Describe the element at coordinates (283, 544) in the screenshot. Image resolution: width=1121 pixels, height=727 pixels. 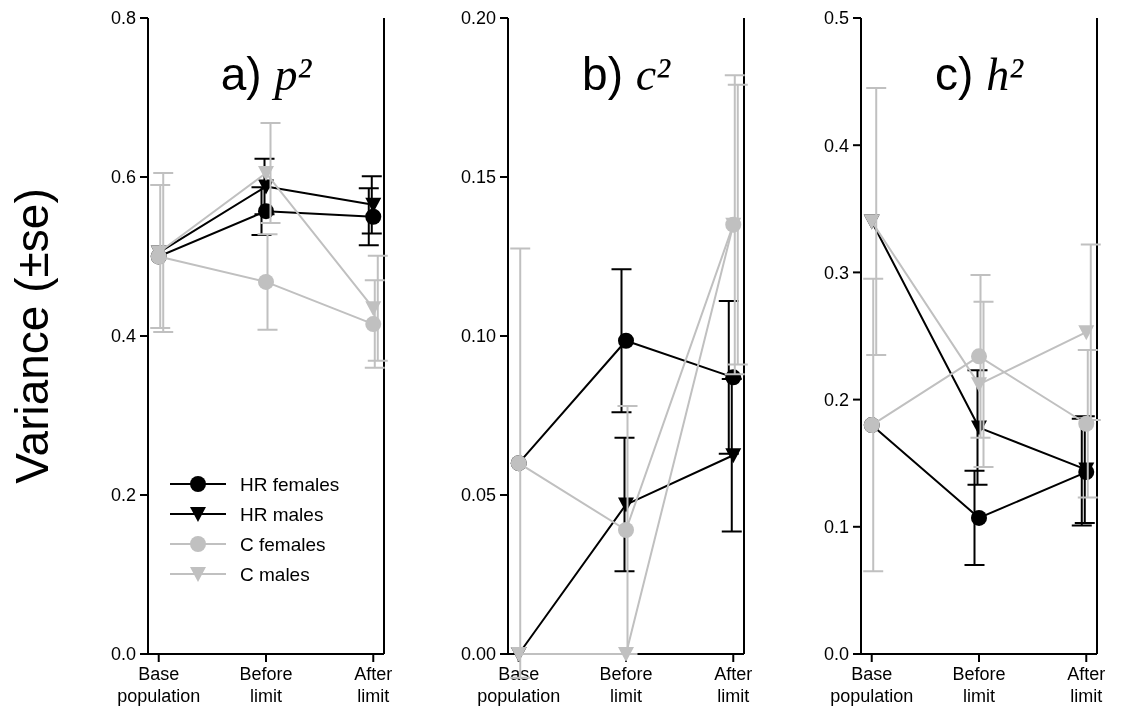
I see `legend-label: C females` at that location.